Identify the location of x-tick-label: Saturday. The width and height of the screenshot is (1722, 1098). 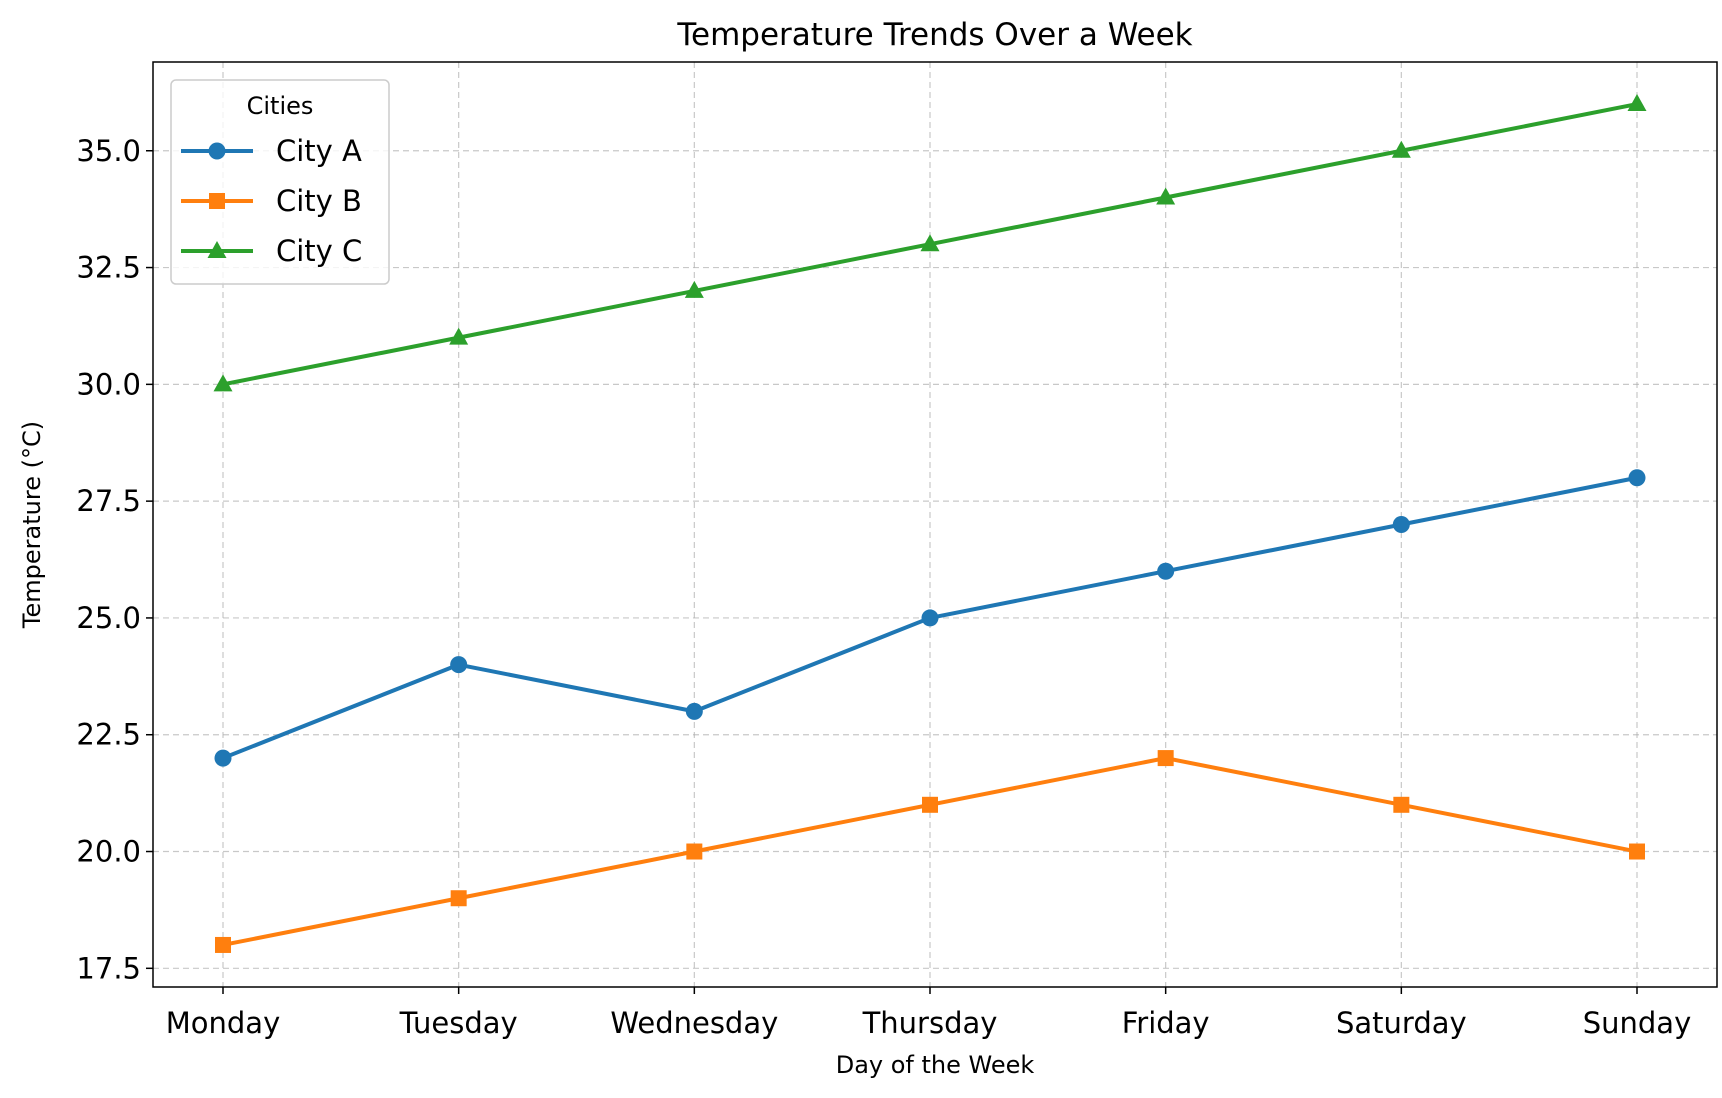
(1401, 1023).